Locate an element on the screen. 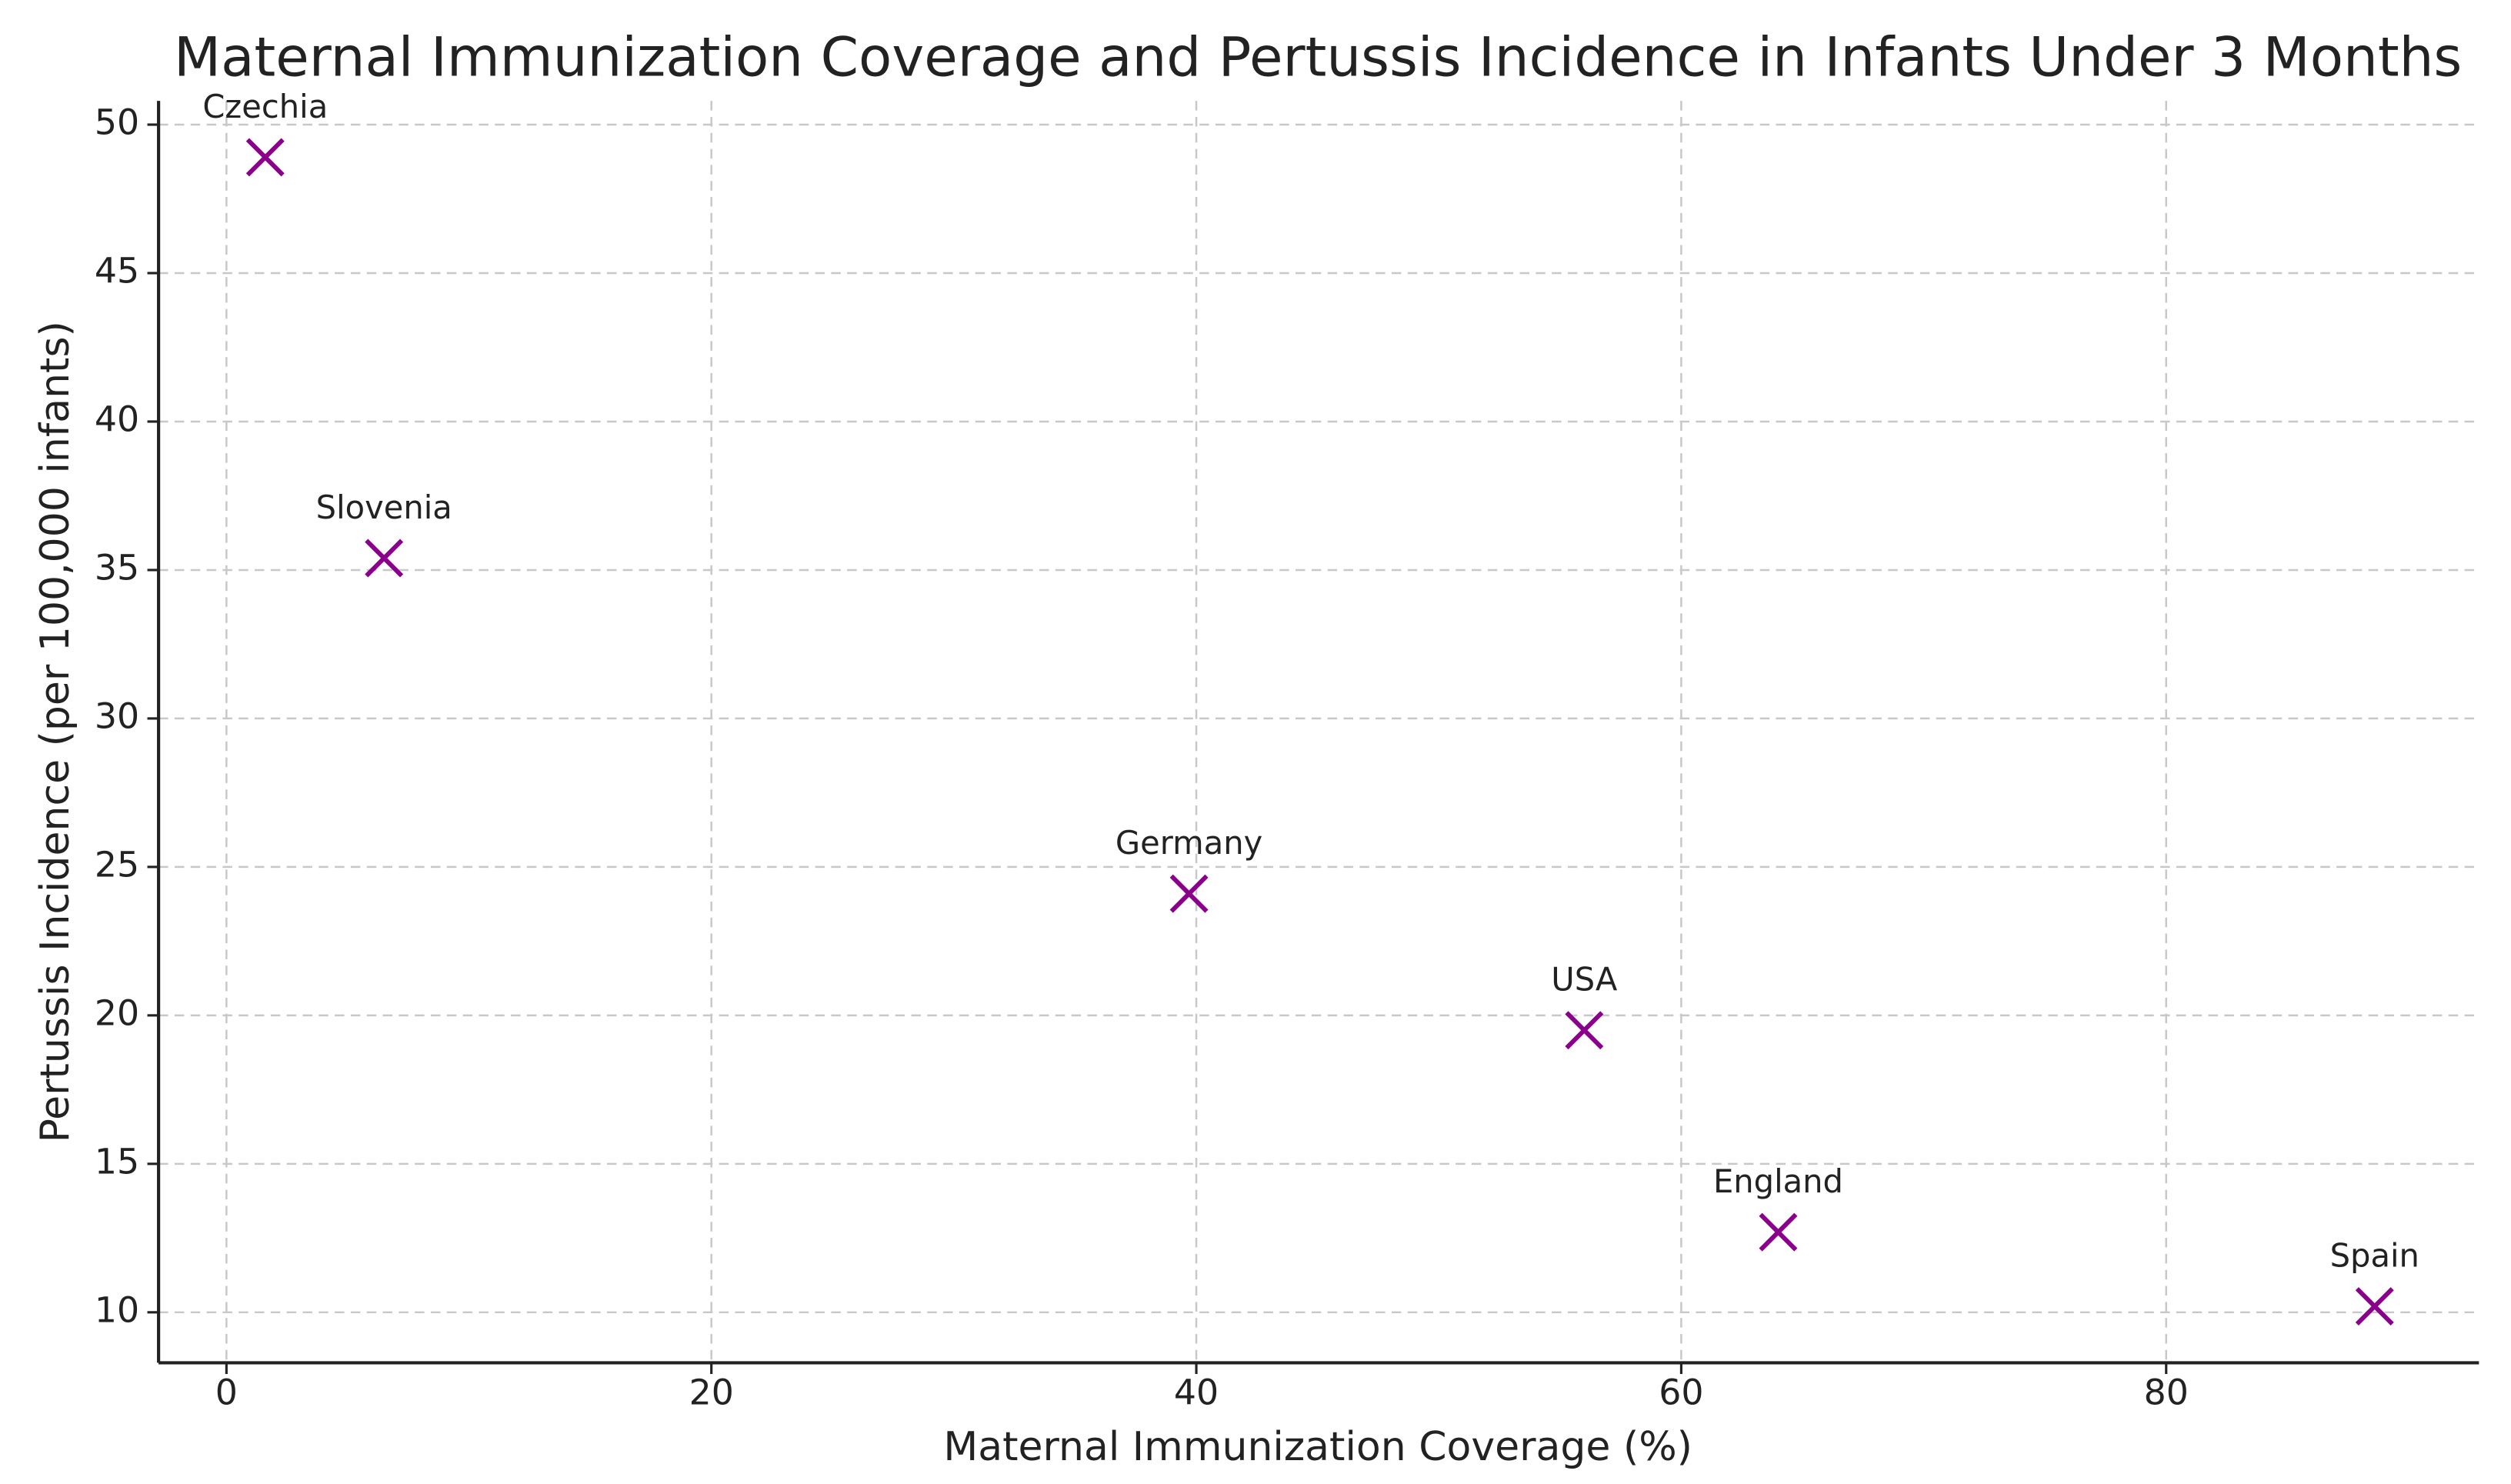 The image size is (2511, 1484). point-label: Czechia is located at coordinates (265, 106).